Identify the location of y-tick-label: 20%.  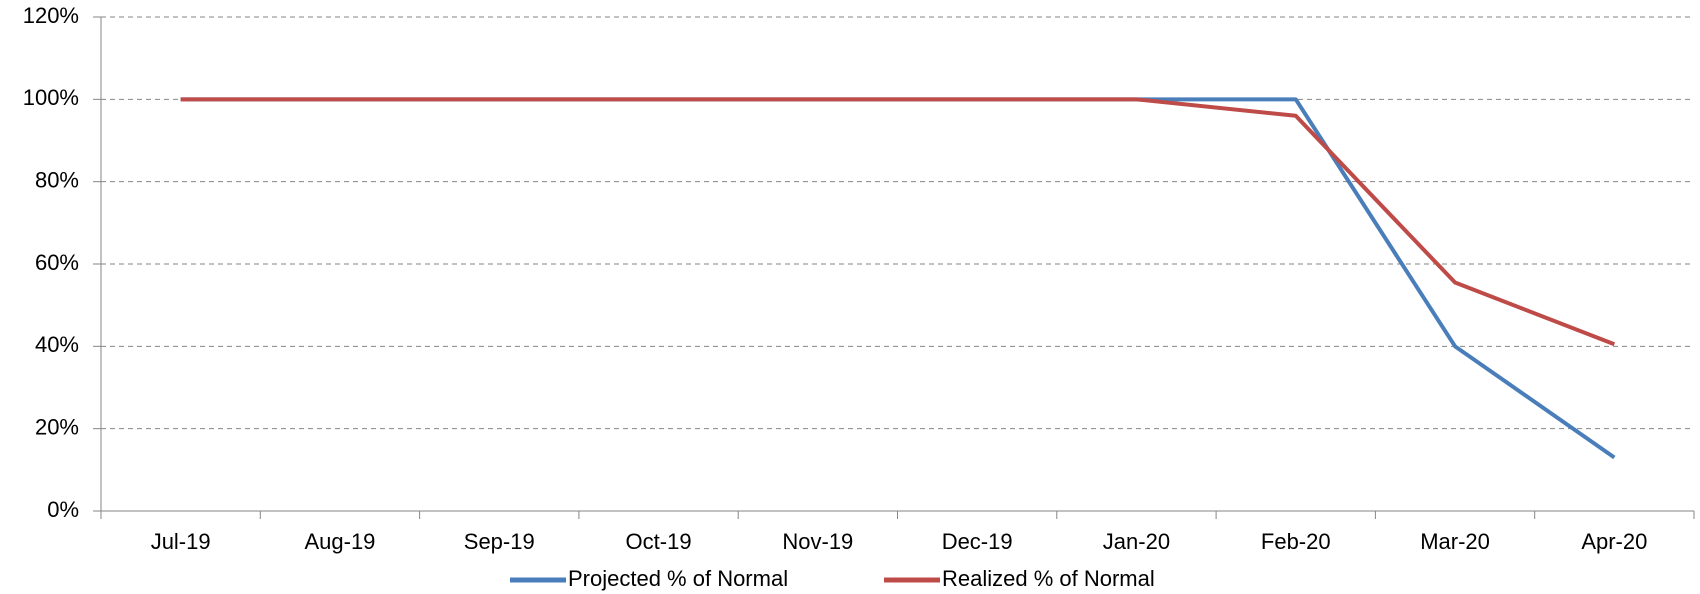
(57, 426).